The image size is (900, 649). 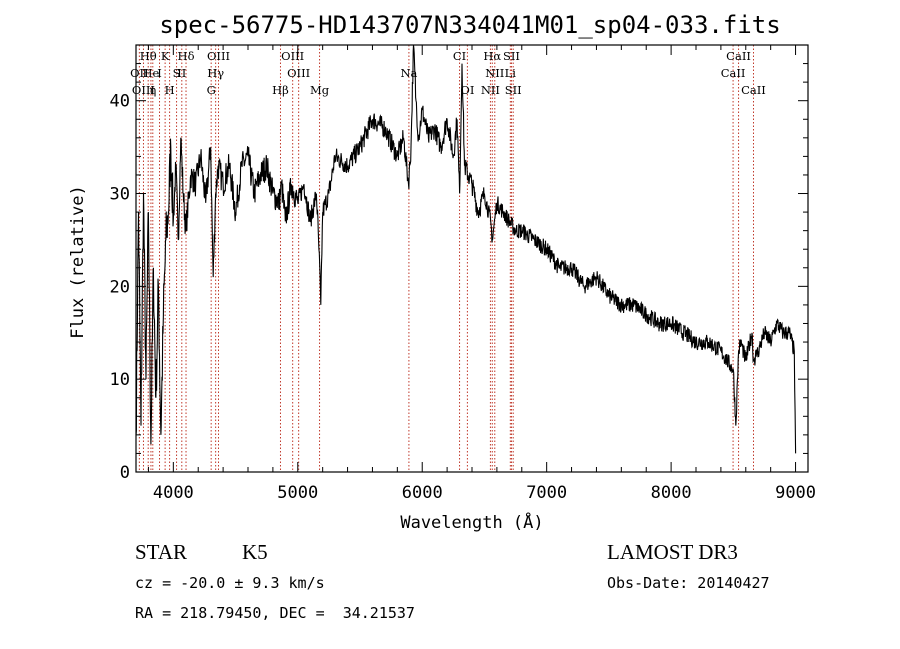 I want to click on line-label-26: OI, so click(x=467, y=90).